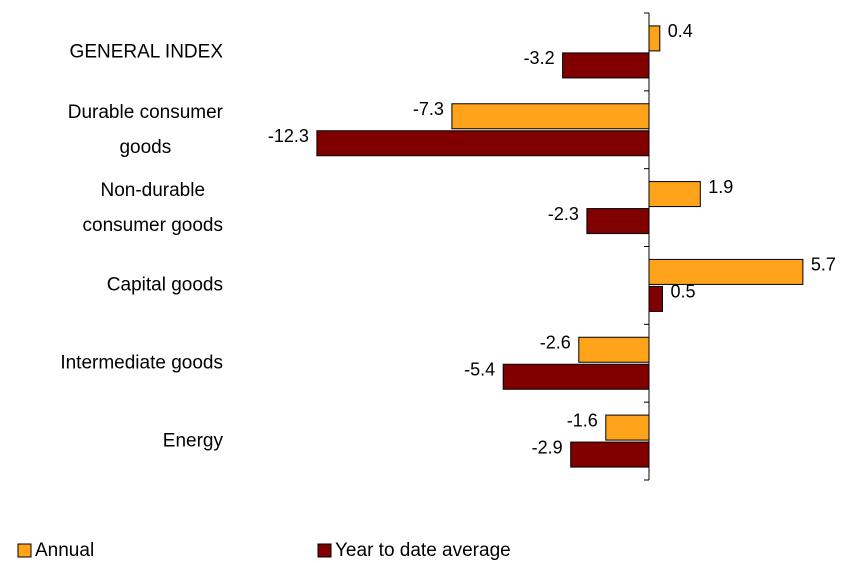 The image size is (845, 563). I want to click on value-label: 5.7, so click(823, 265).